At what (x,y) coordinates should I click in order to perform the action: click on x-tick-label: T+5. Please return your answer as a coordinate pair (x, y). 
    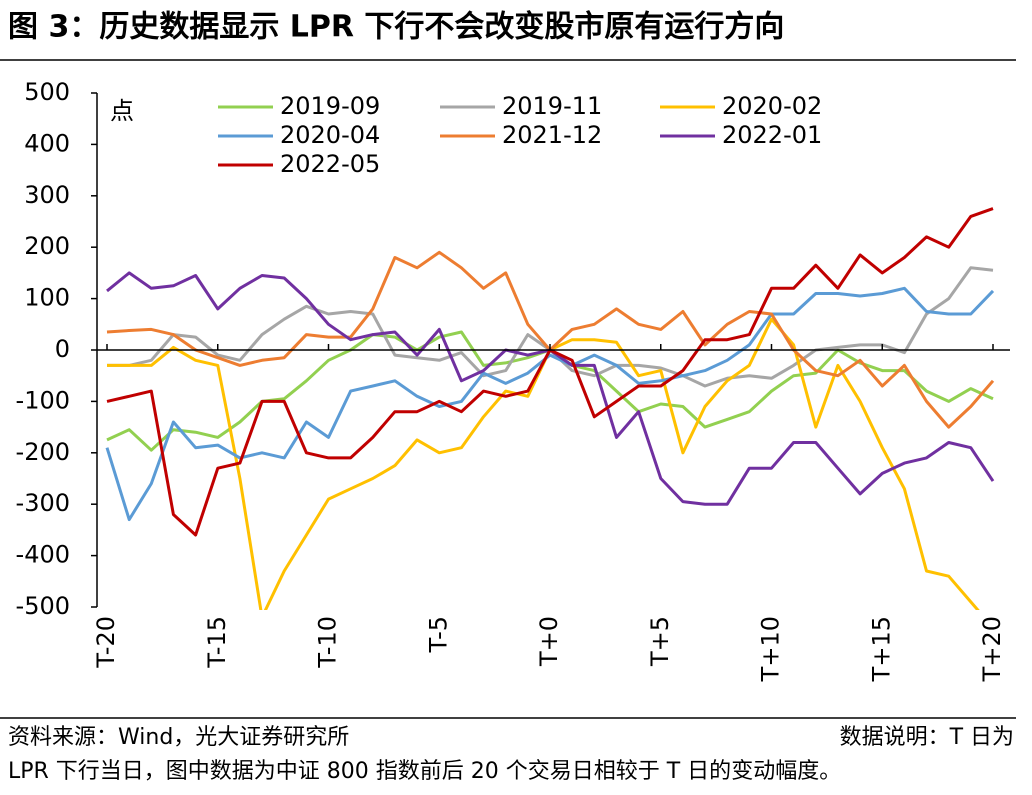
    Looking at the image, I should click on (660, 641).